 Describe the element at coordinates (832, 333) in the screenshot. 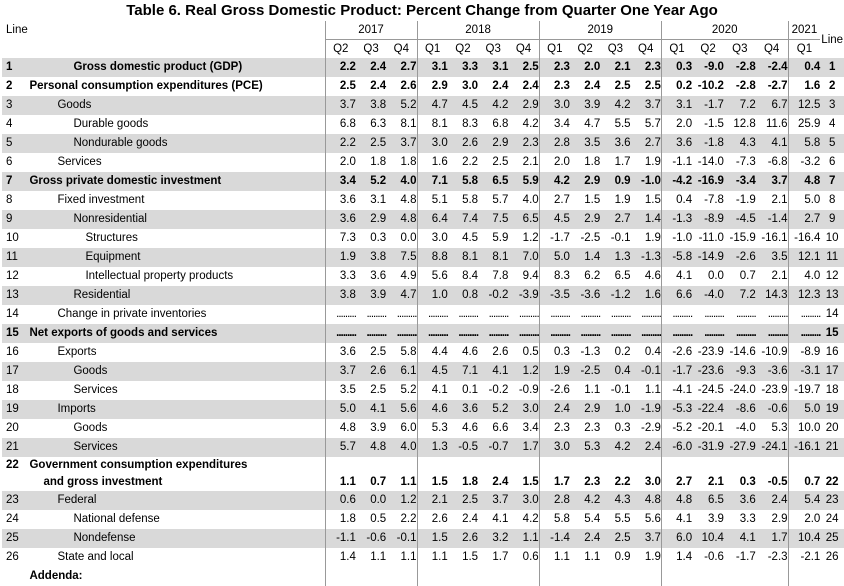

I see `line-number-right: 15` at that location.